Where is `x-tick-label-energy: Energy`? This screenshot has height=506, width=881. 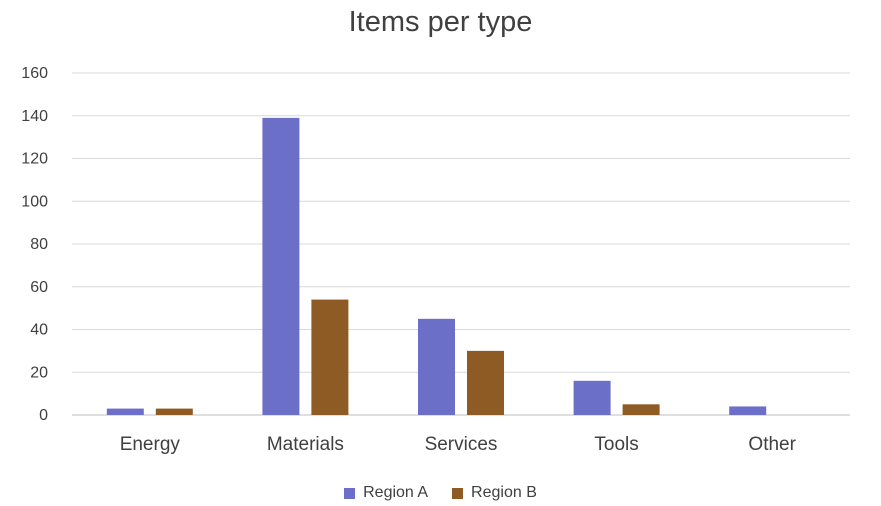 x-tick-label-energy: Energy is located at coordinates (150, 444).